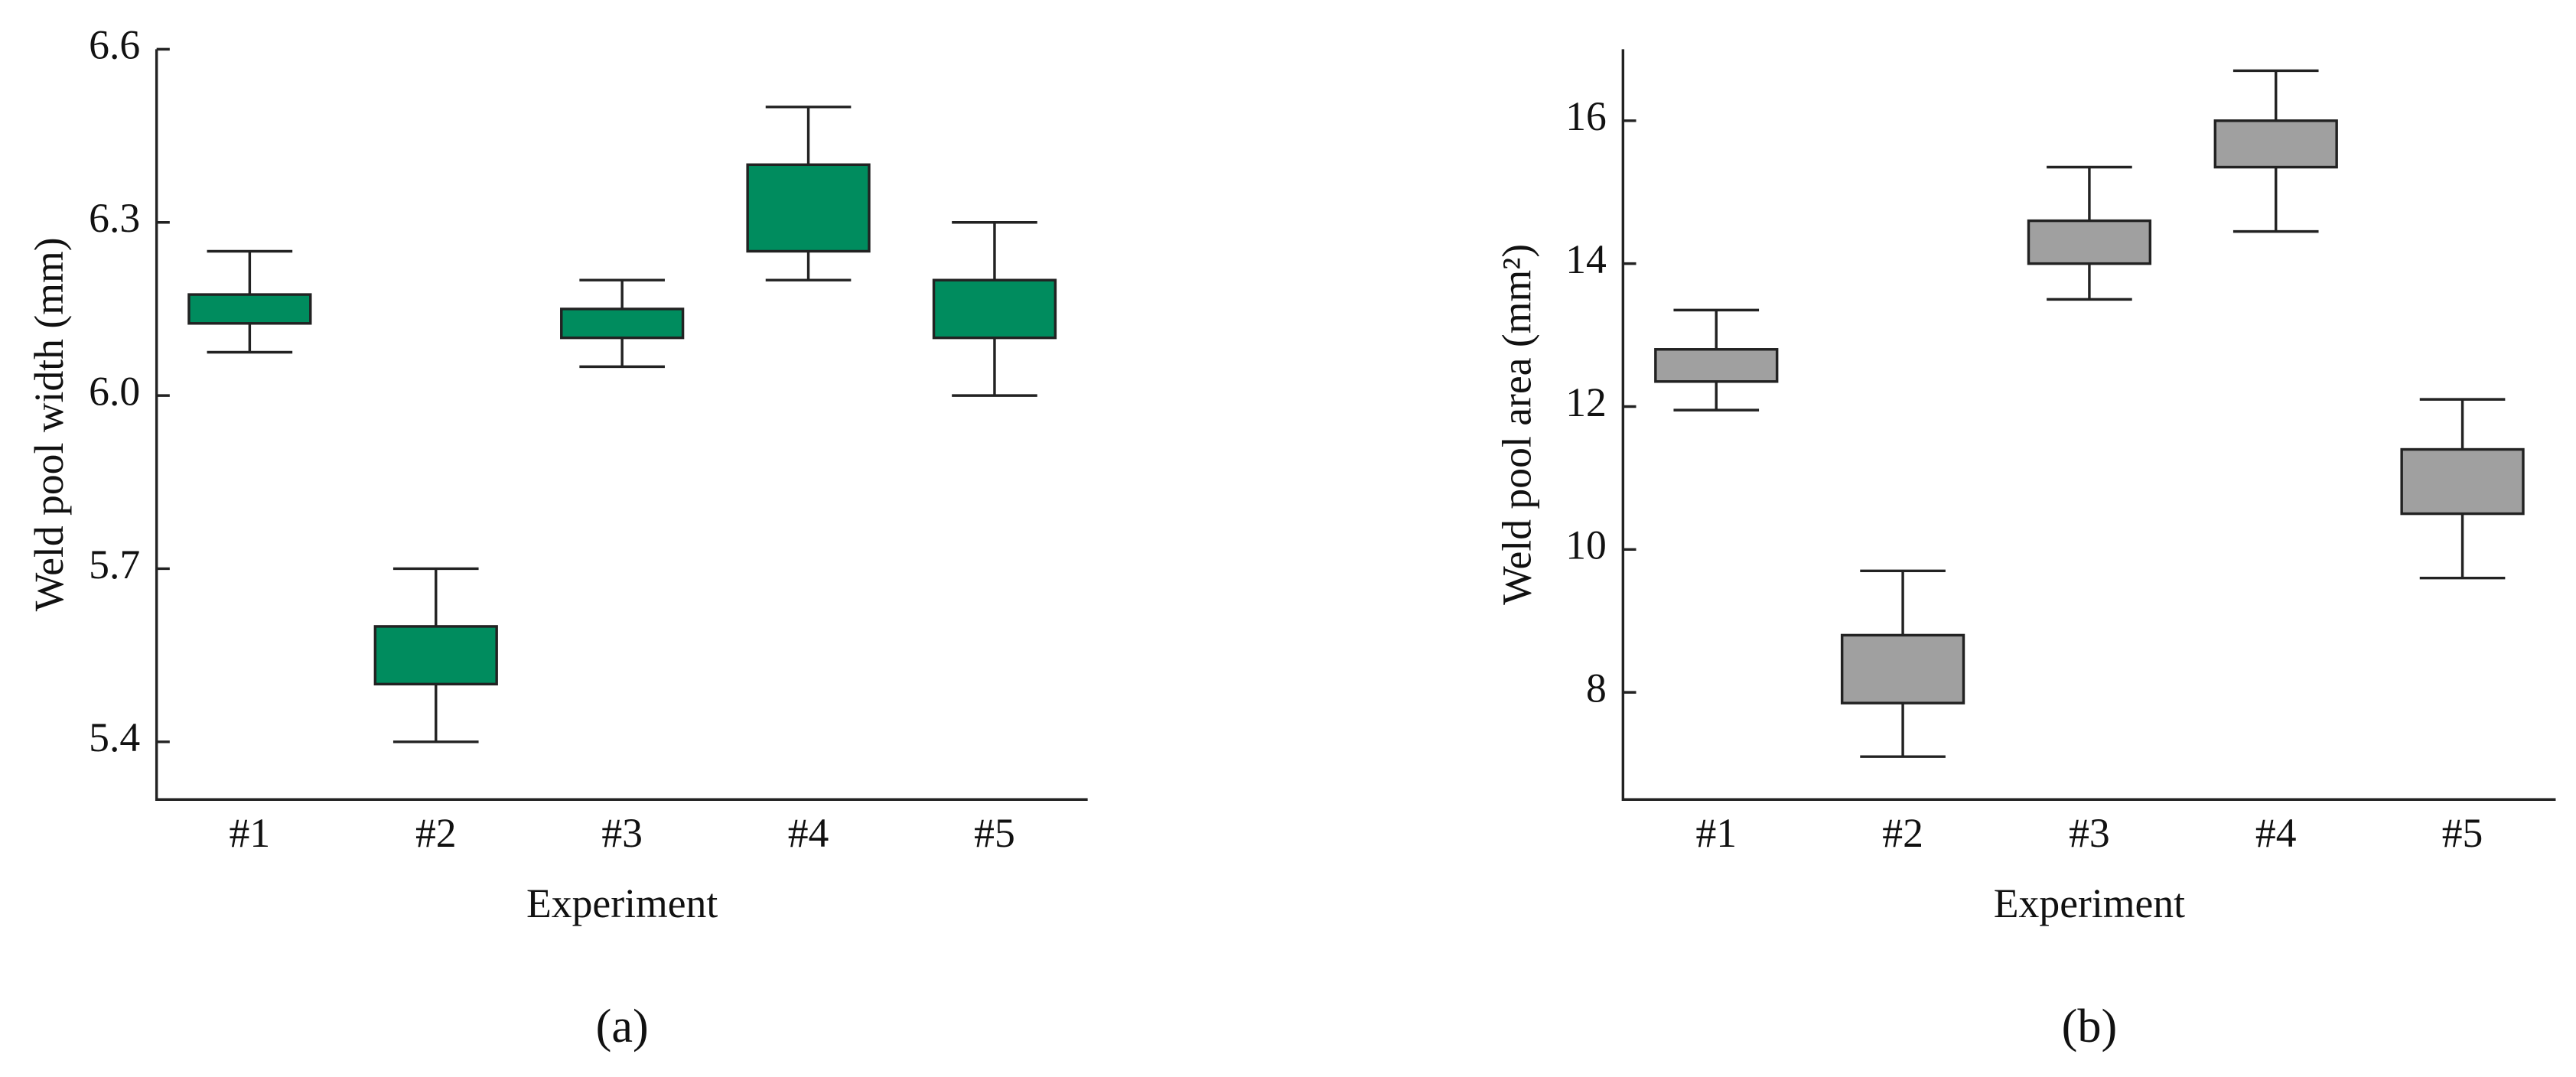  What do you see at coordinates (623, 1027) in the screenshot?
I see `panel-label: (a)` at bounding box center [623, 1027].